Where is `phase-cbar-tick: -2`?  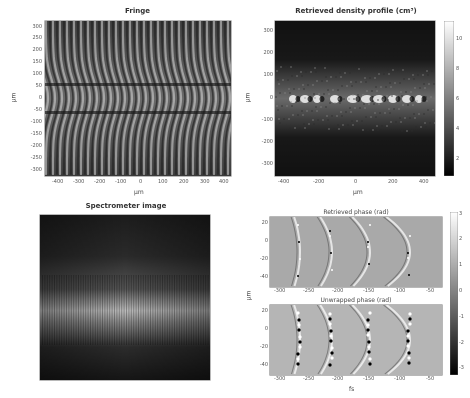 phase-cbar-tick: -2 is located at coordinates (461, 343).